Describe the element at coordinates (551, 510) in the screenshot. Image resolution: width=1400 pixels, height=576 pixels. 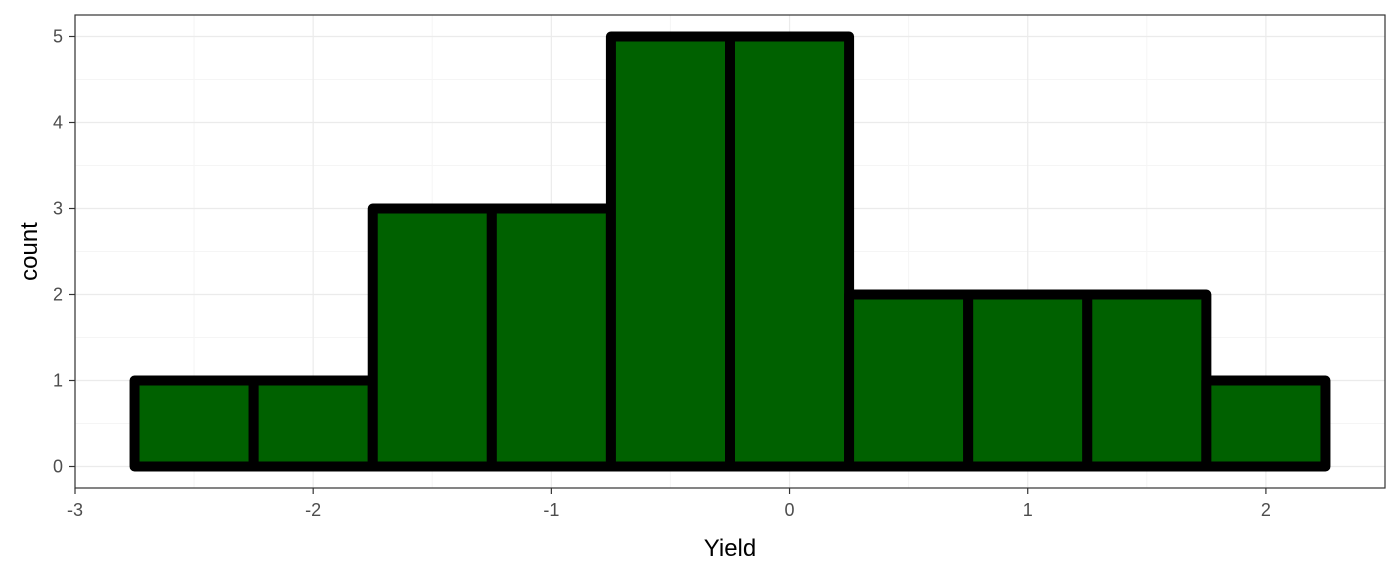
I see `x-tick-label: -1` at that location.